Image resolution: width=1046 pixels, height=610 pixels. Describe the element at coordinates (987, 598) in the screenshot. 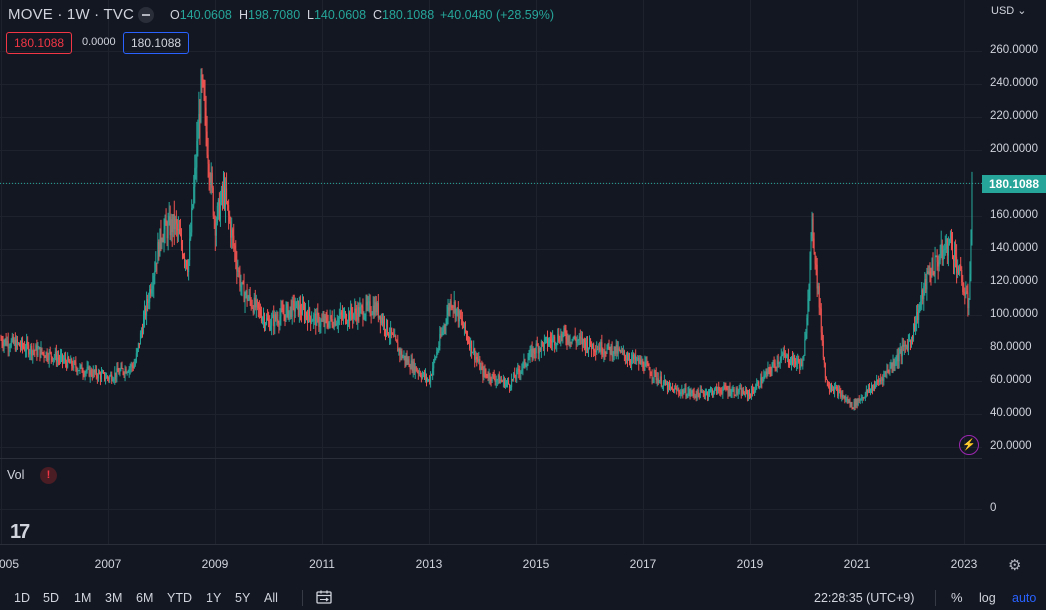

I see `log-scale-toggle: log` at that location.